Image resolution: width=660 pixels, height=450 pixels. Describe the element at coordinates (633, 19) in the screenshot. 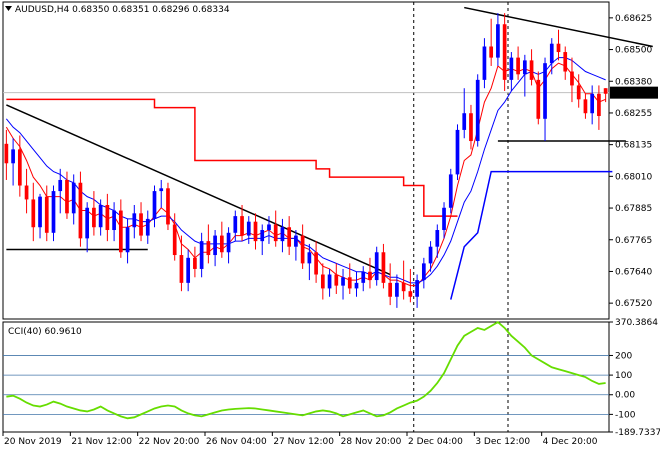

I see `price-tick-label: 0.68625` at that location.